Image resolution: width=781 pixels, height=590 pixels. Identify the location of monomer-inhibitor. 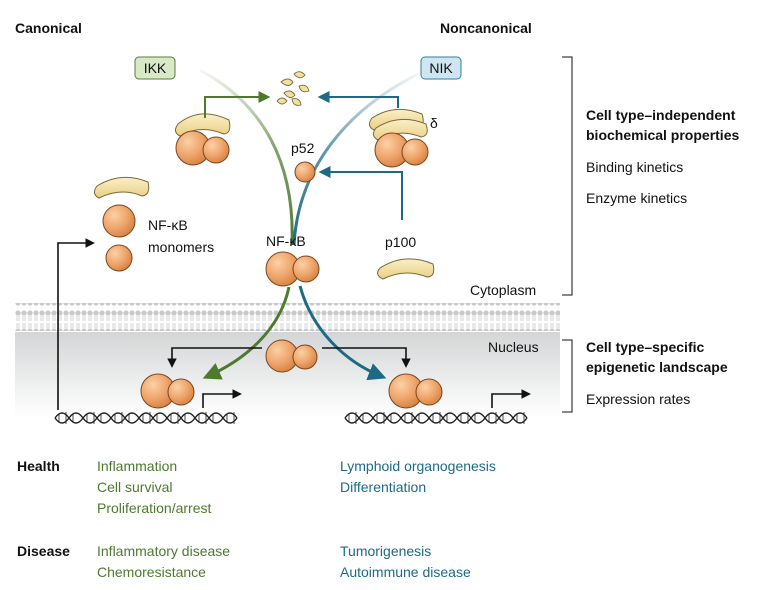
(121, 187).